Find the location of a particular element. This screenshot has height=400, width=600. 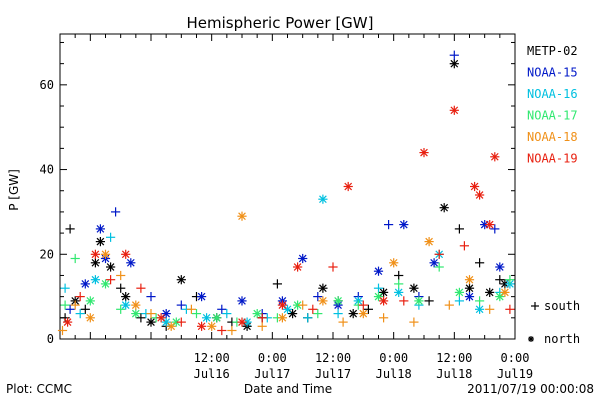

legend-noaa-19: NOAA-19 is located at coordinates (552, 159).